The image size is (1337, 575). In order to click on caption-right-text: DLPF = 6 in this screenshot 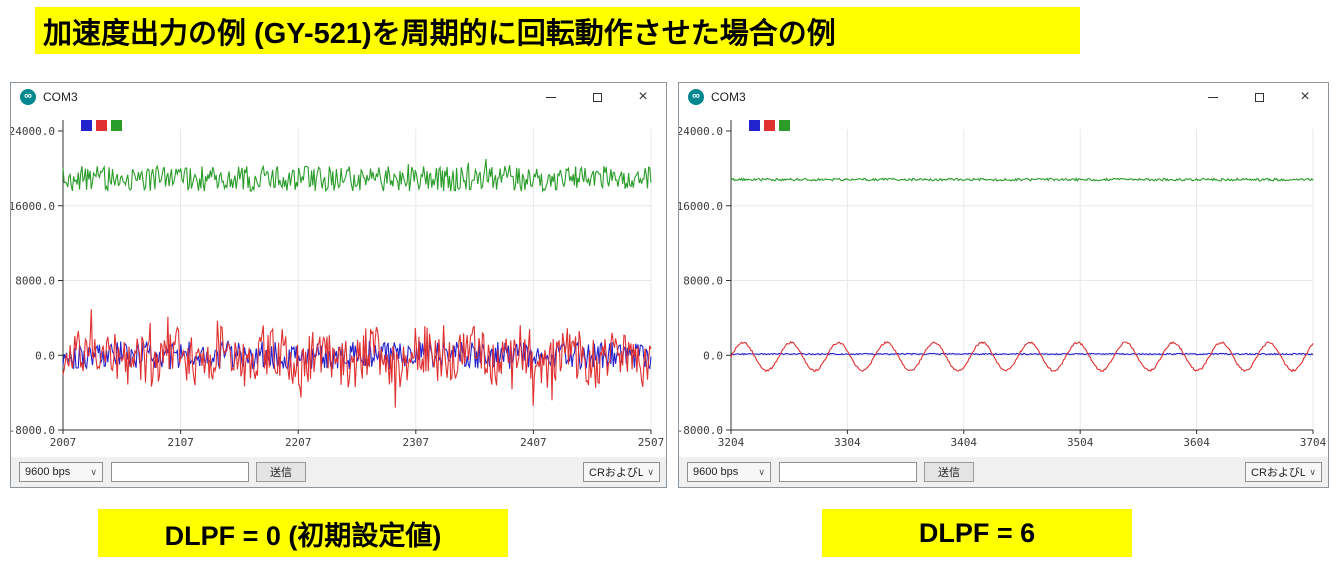, I will do `click(977, 532)`.